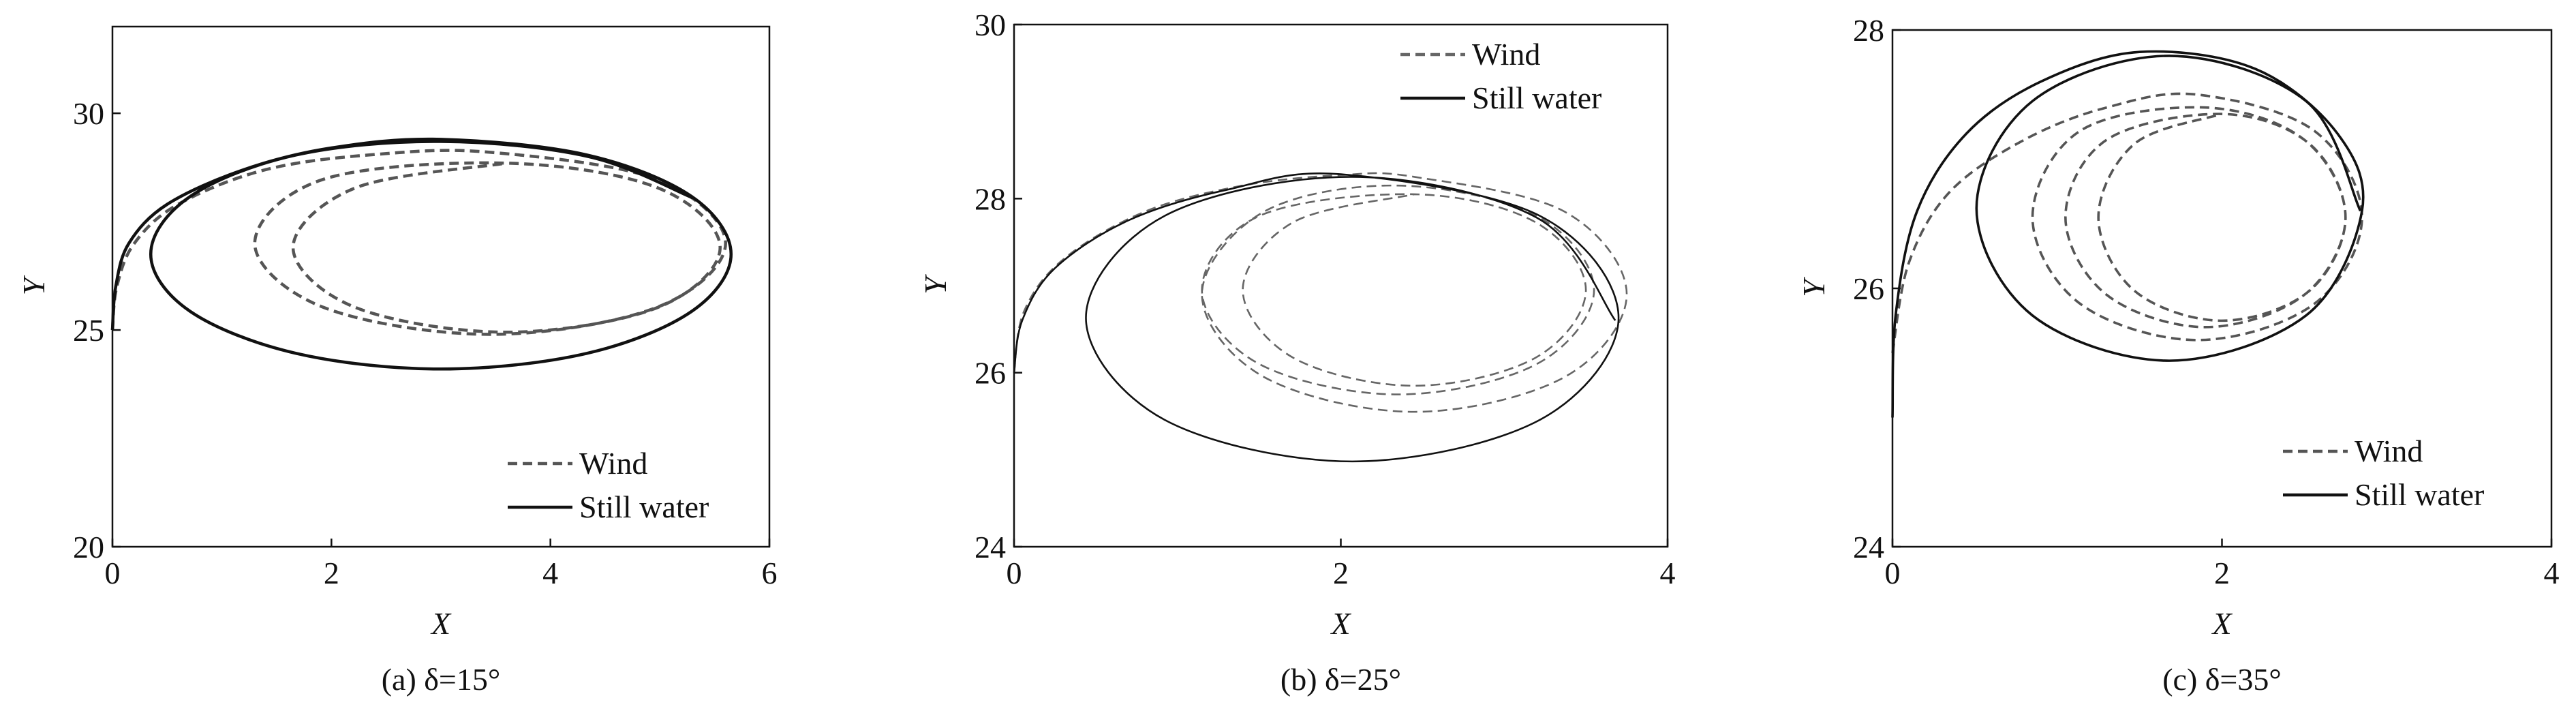 The height and width of the screenshot is (709, 2576). Describe the element at coordinates (441, 679) in the screenshot. I see `caption: (a) δ=15°` at that location.